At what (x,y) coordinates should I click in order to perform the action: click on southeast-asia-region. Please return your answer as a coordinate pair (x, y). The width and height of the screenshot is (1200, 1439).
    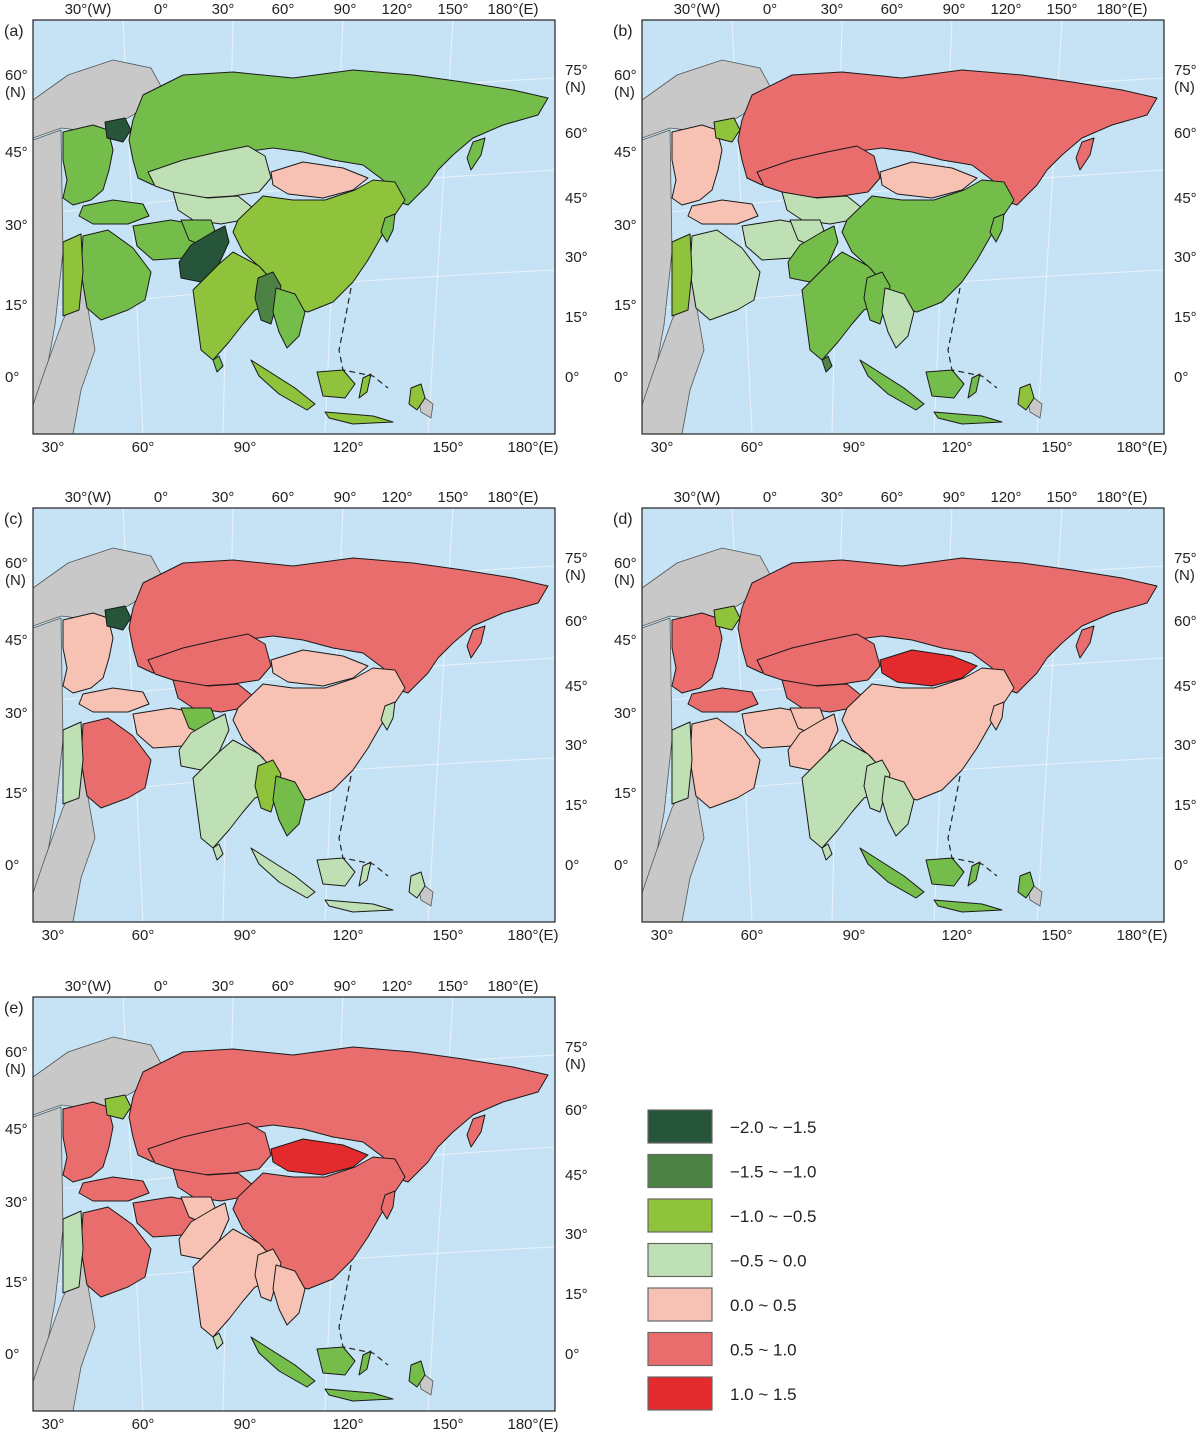
    Looking at the image, I should click on (289, 806).